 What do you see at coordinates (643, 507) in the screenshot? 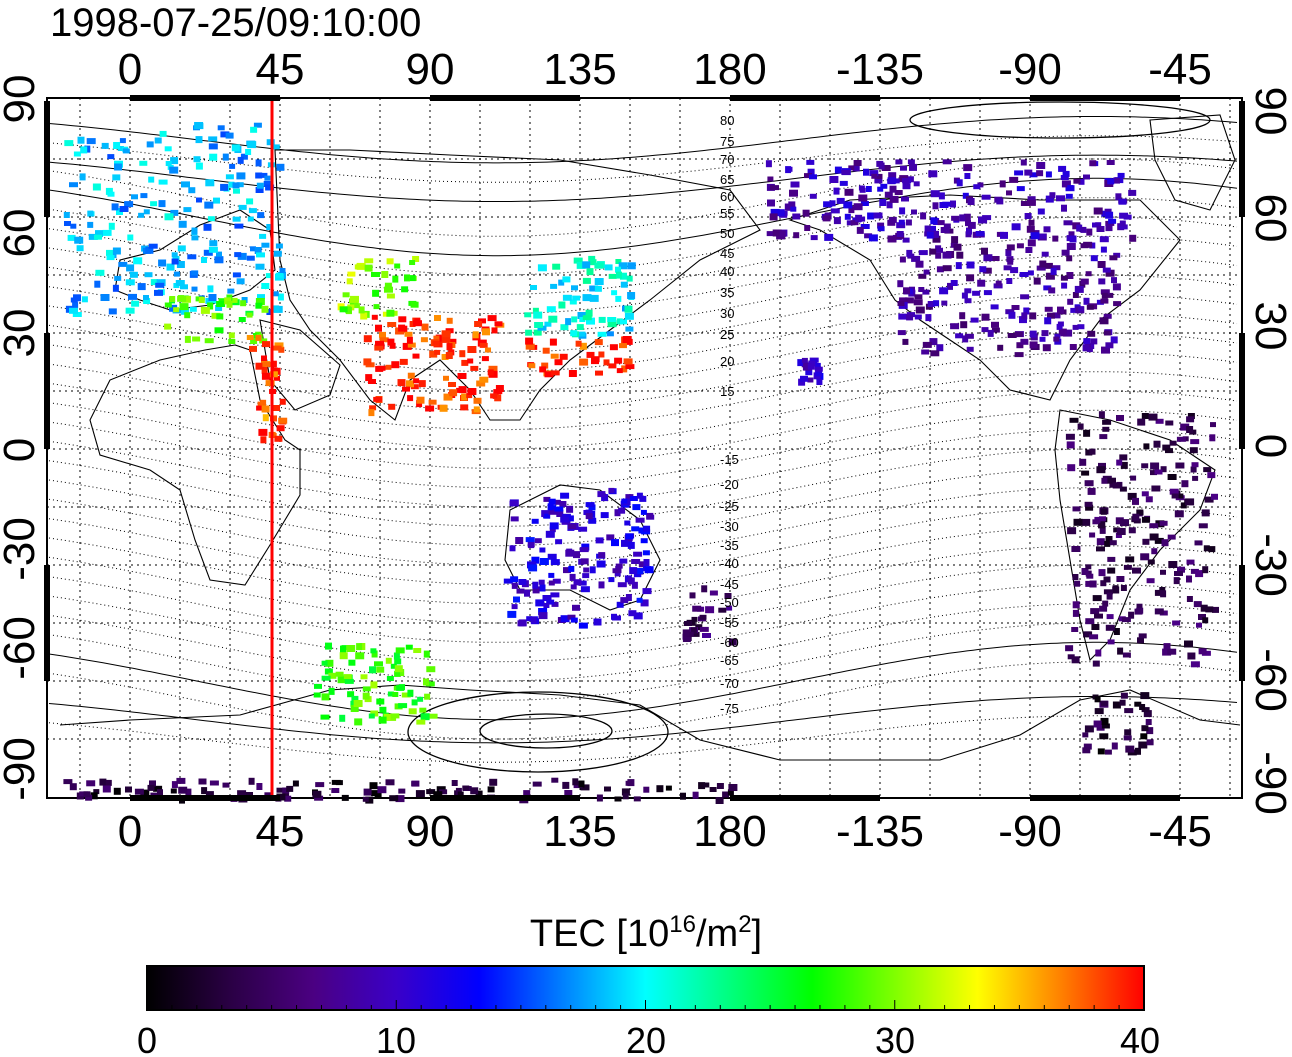
I see `magnetic-latitude-contour` at bounding box center [643, 507].